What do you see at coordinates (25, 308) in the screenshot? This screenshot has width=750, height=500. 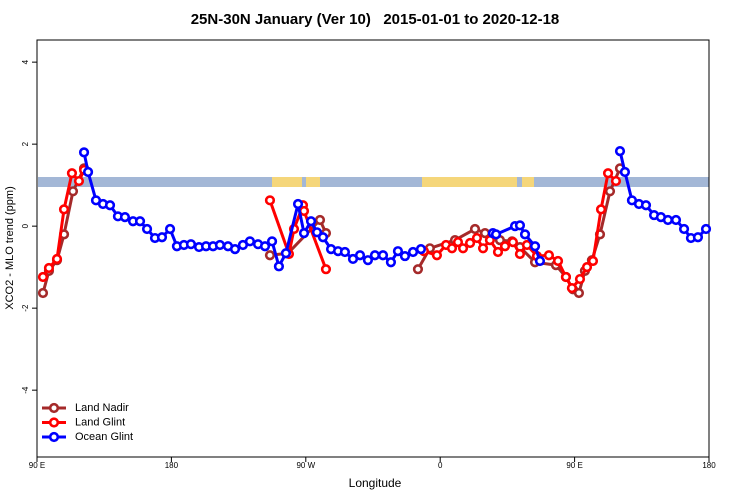 I see `y-tick-label: -2` at bounding box center [25, 308].